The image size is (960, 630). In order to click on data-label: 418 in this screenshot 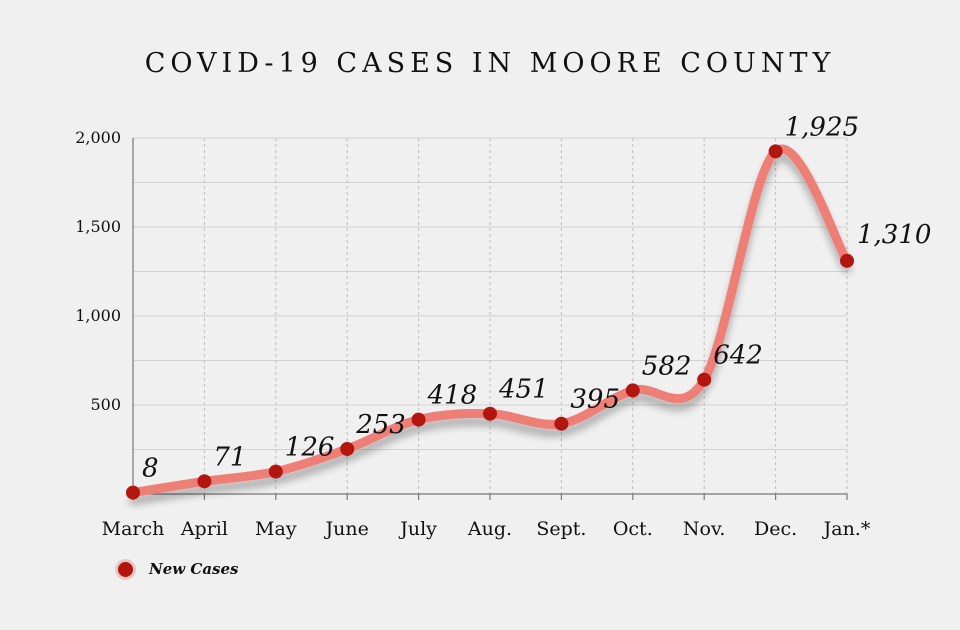, I will do `click(452, 396)`.